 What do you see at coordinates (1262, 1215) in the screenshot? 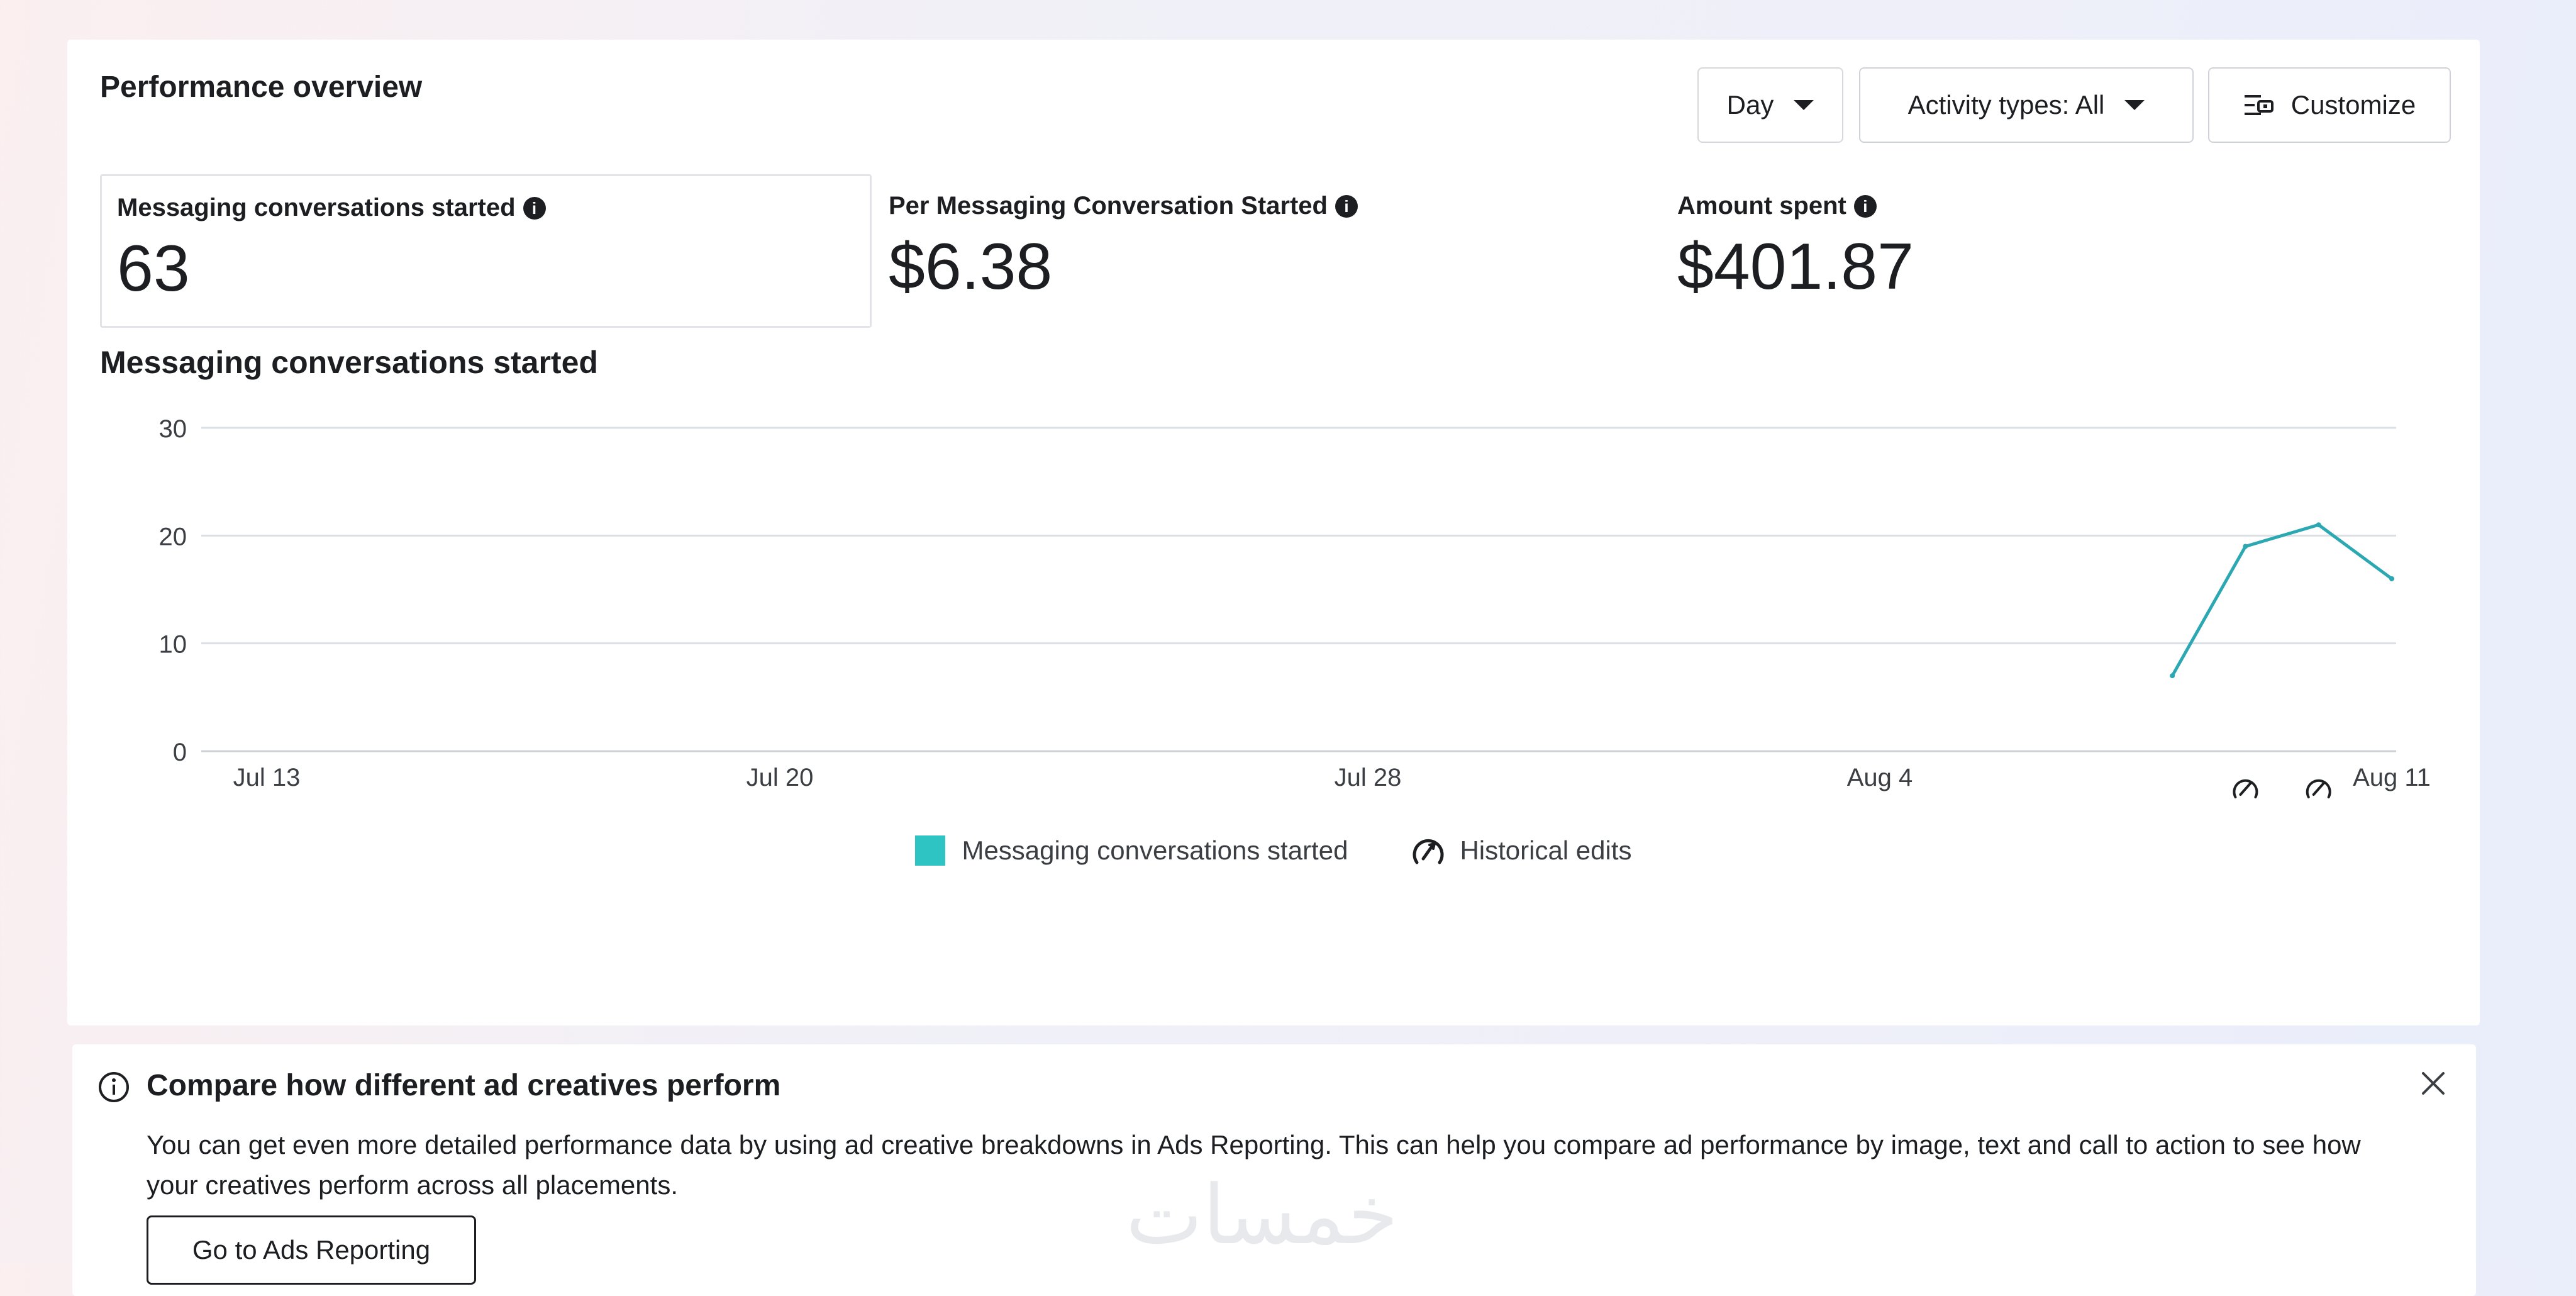
I see `watermark-logo: خمسات` at bounding box center [1262, 1215].